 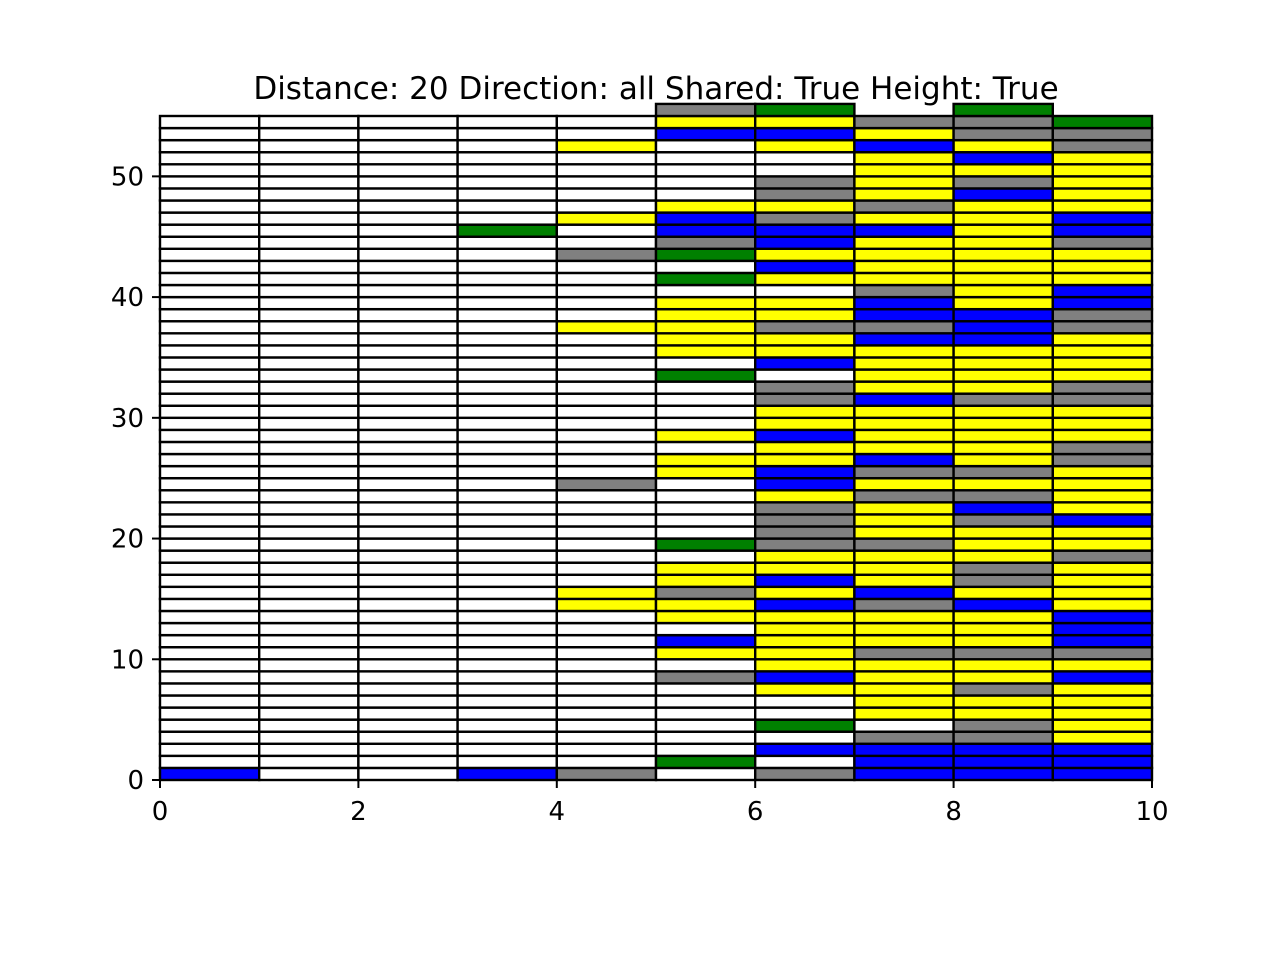 I want to click on x-tick-label: 10, so click(x=1151, y=812).